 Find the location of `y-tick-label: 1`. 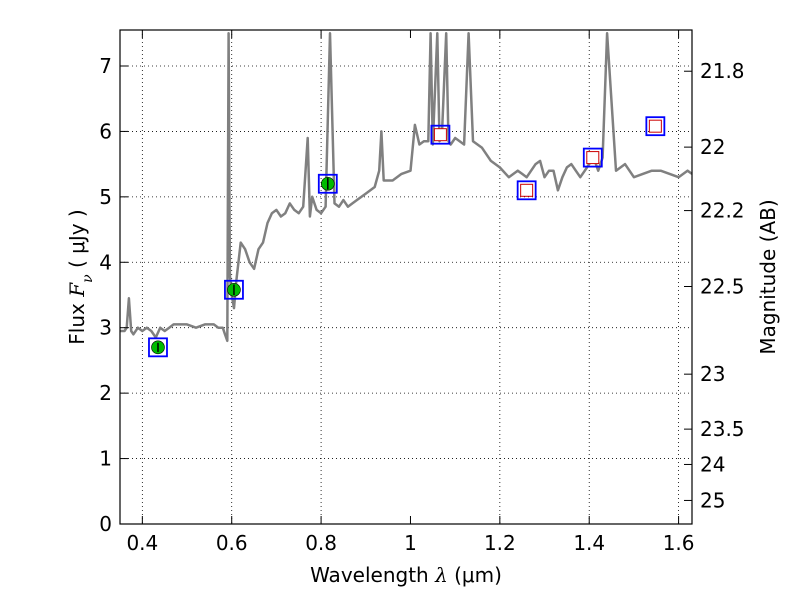

y-tick-label: 1 is located at coordinates (105, 459).